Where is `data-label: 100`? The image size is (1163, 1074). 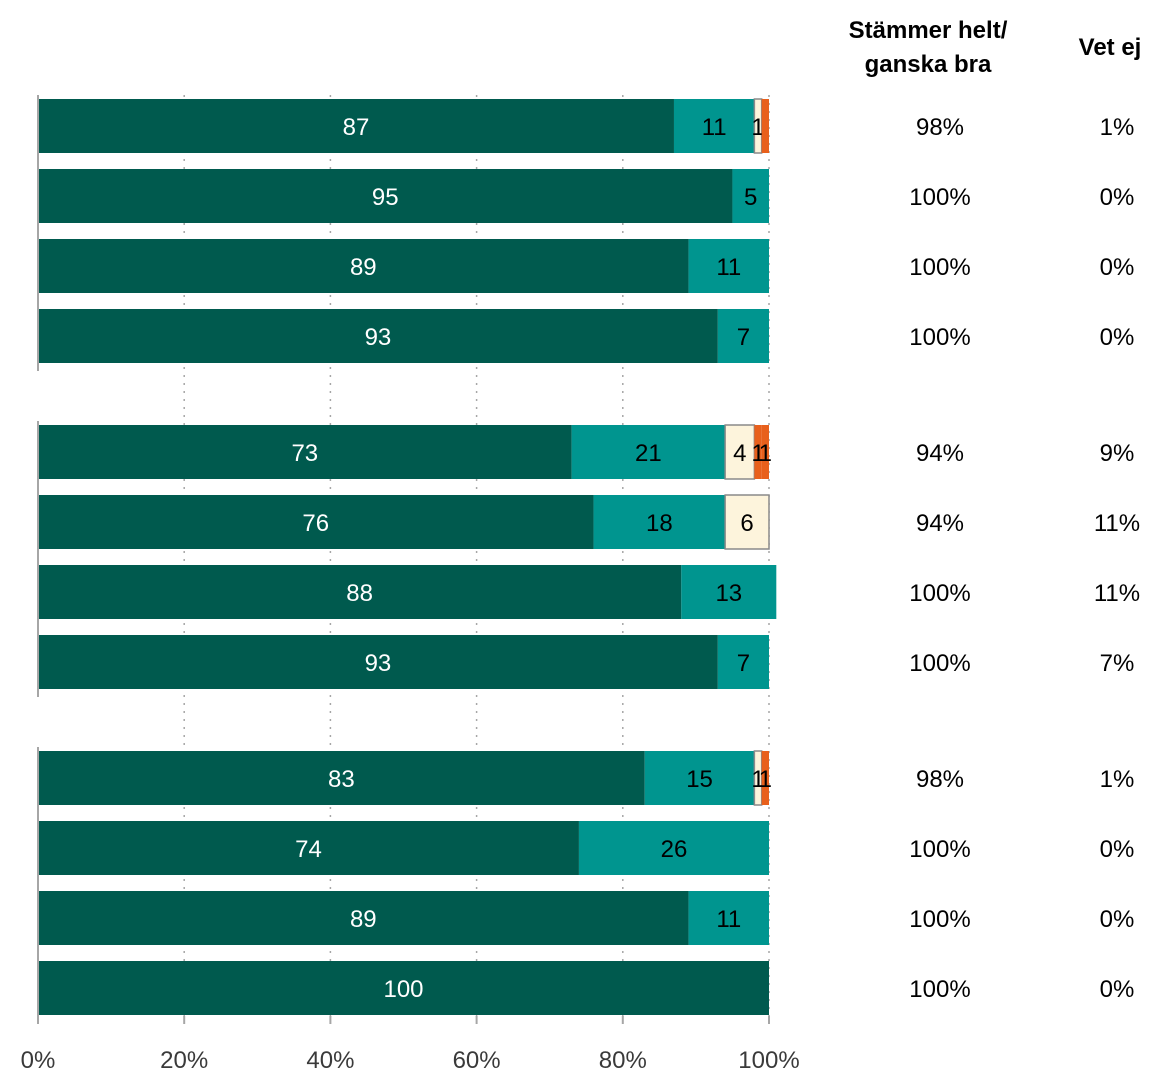 data-label: 100 is located at coordinates (403, 989).